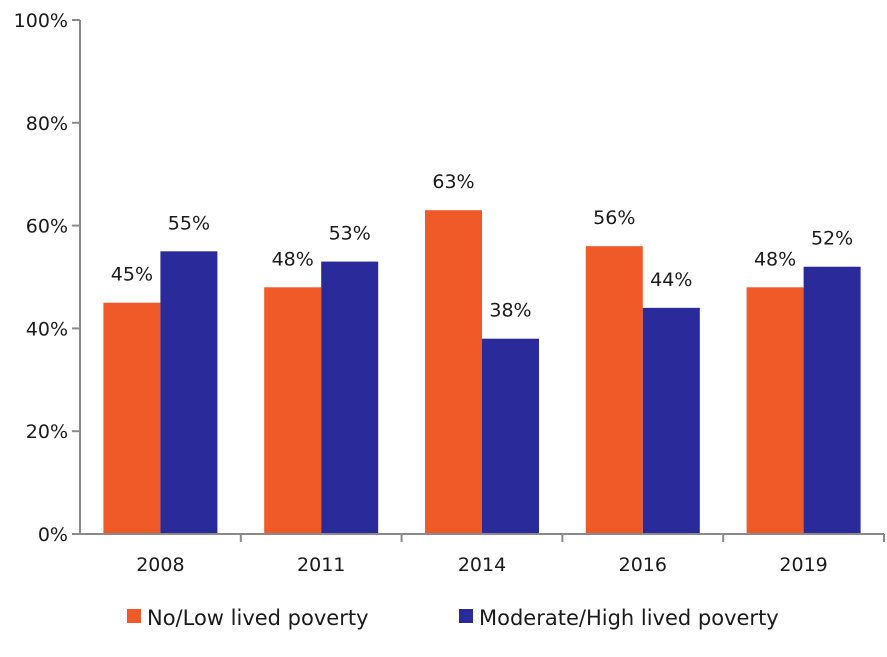 The width and height of the screenshot is (887, 657). I want to click on bar-no-low-lived-poverty-2008, so click(132, 418).